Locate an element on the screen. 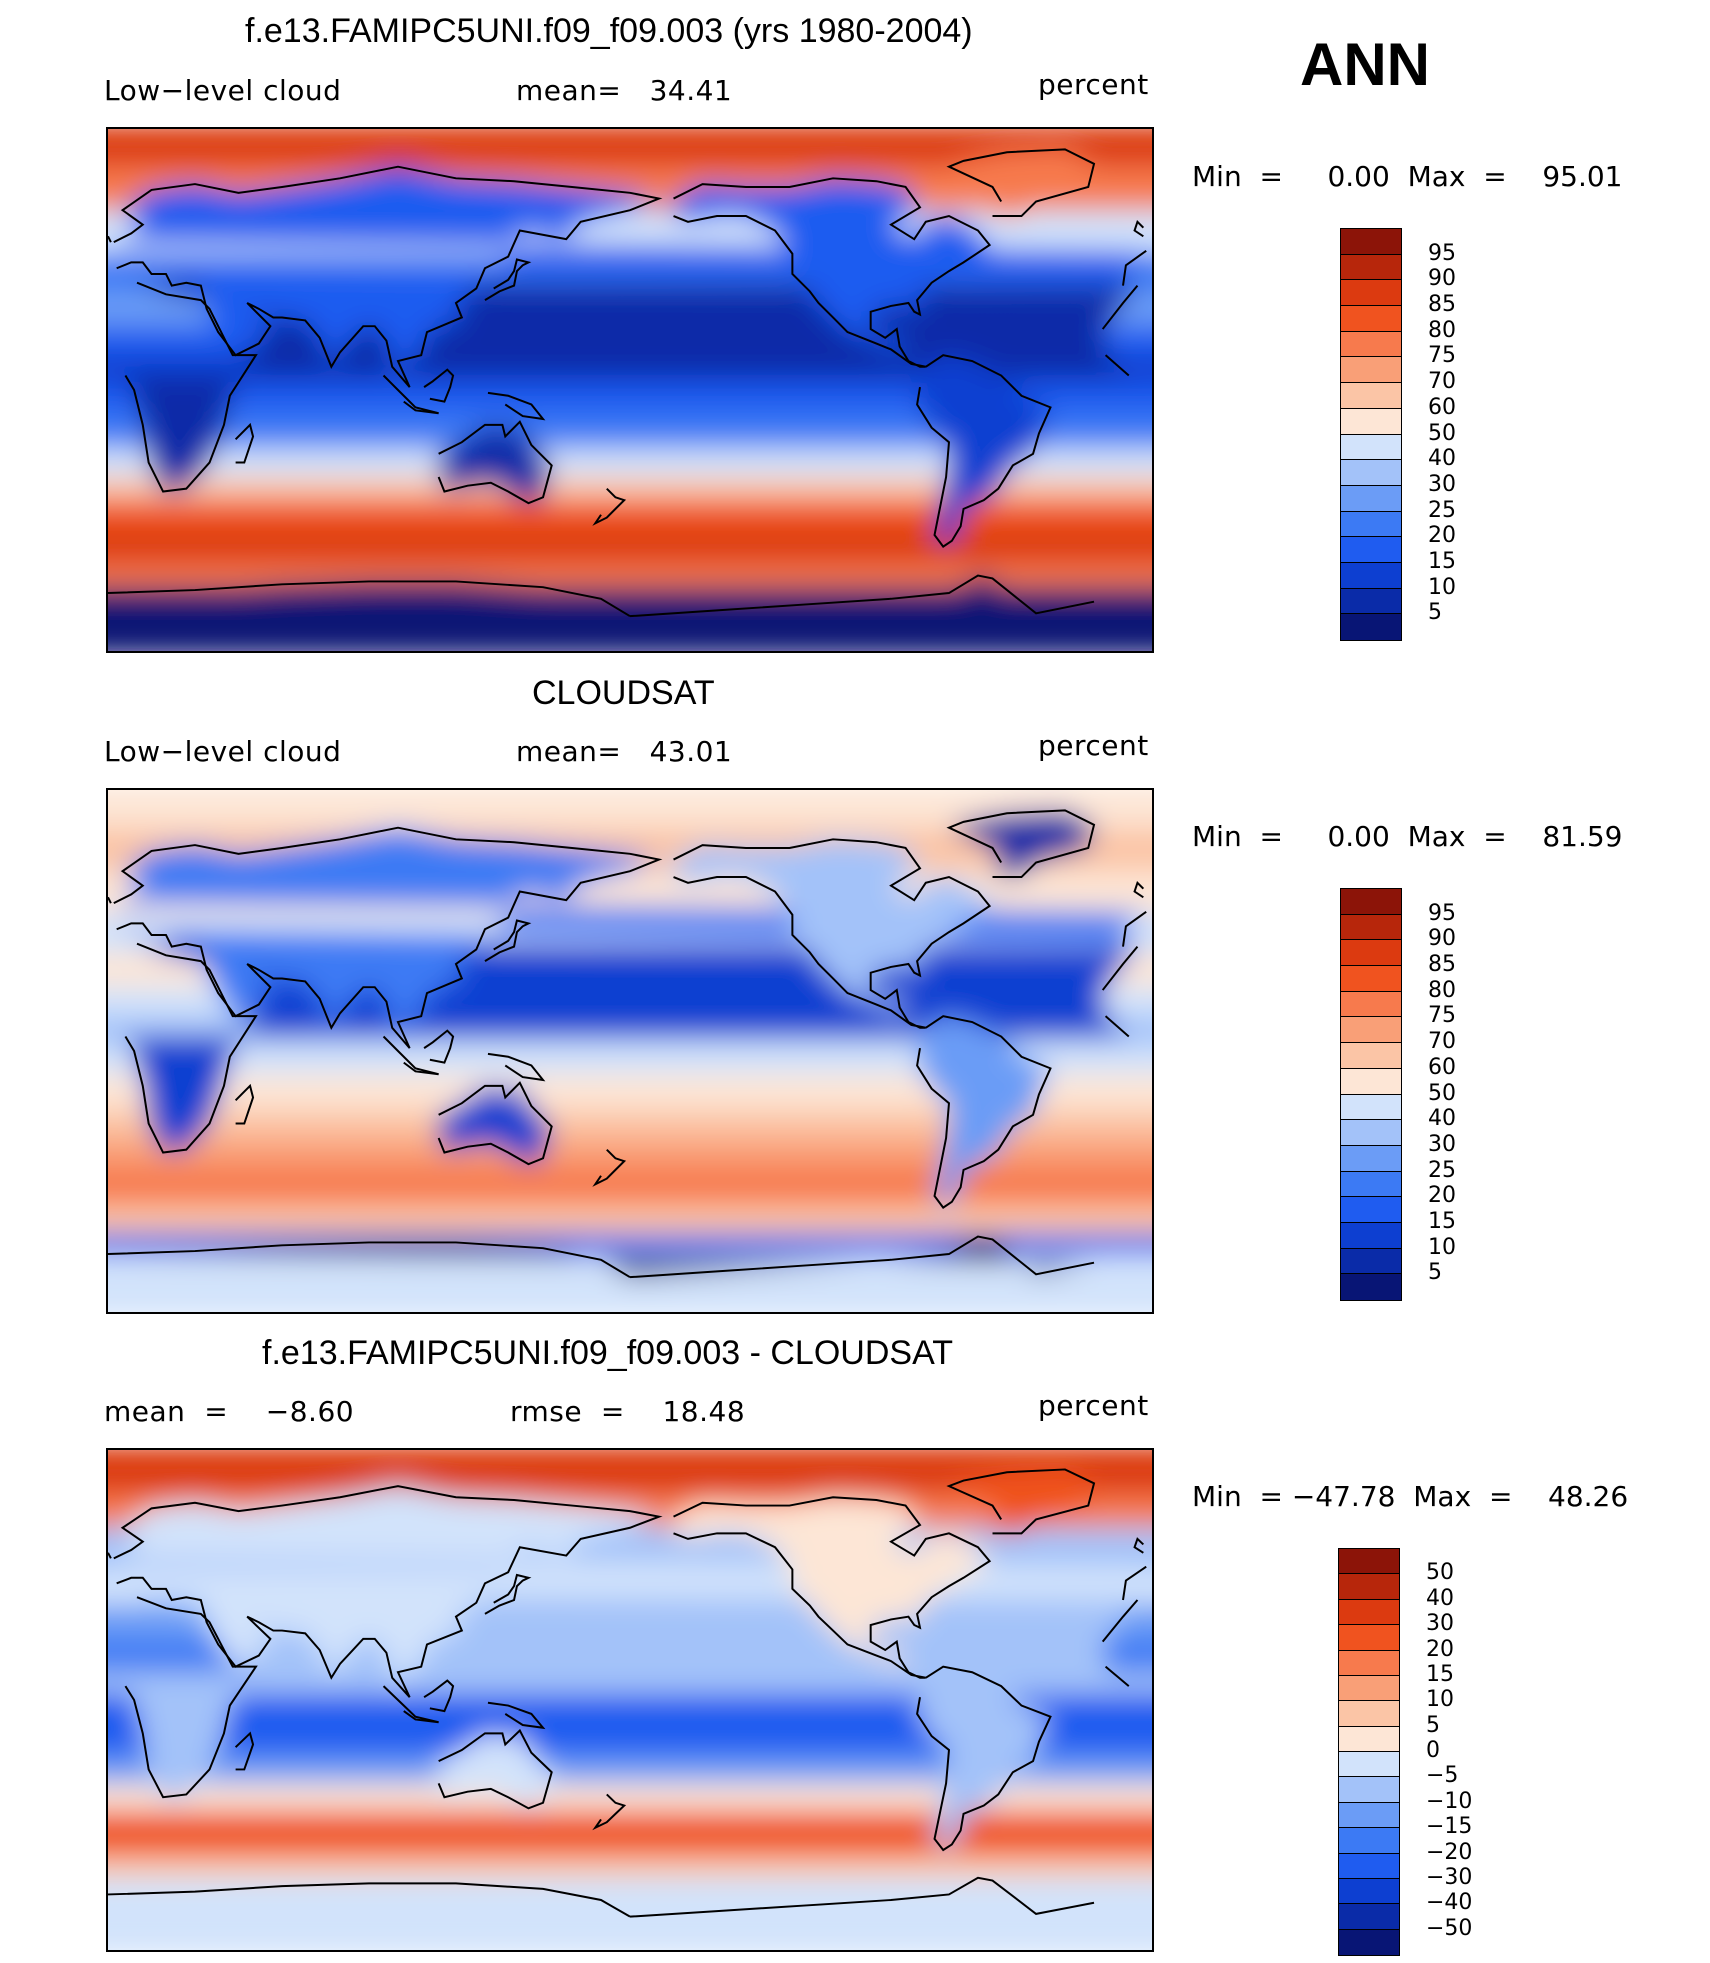 The width and height of the screenshot is (1710, 1963). panel-mean-label-diff: mean = −8.60 is located at coordinates (229, 1411).